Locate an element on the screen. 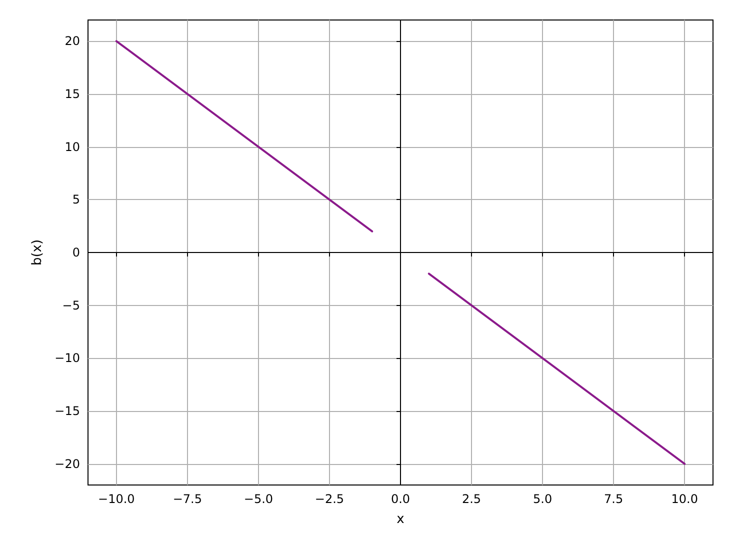  y-tick-label: 10 is located at coordinates (72, 147).